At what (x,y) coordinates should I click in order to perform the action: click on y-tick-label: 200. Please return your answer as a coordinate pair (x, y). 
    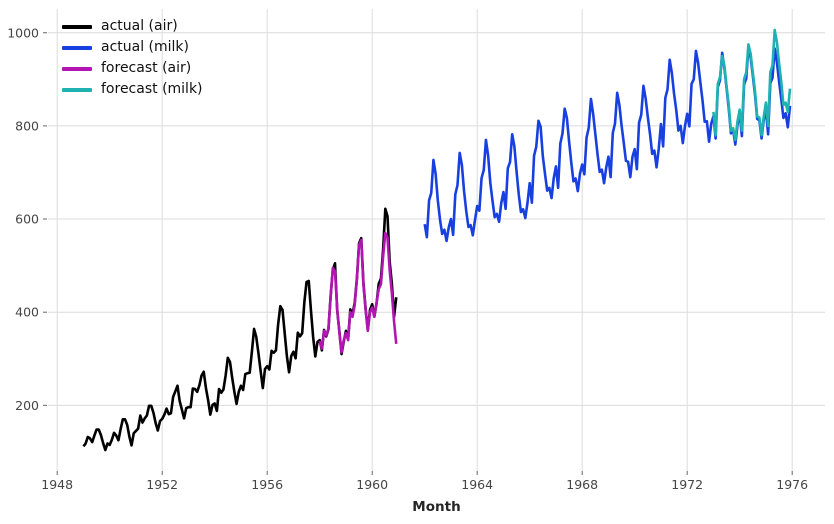
    Looking at the image, I should click on (27, 405).